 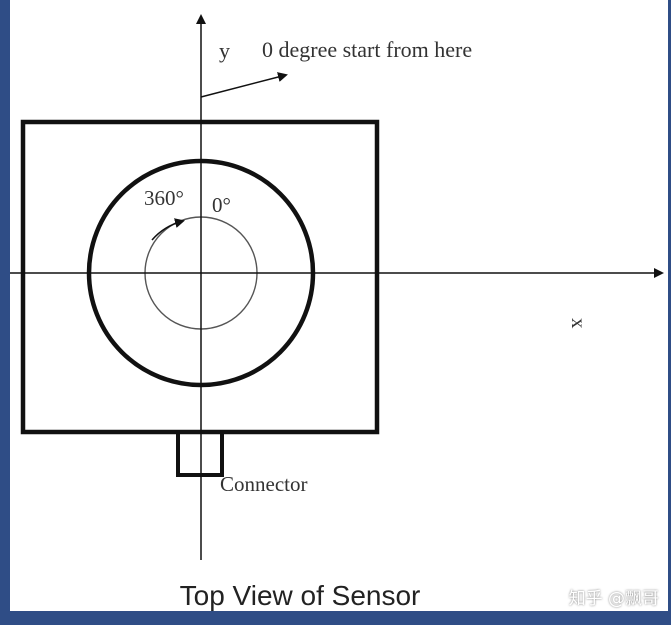 I want to click on connector-label: Connector, so click(x=263, y=484).